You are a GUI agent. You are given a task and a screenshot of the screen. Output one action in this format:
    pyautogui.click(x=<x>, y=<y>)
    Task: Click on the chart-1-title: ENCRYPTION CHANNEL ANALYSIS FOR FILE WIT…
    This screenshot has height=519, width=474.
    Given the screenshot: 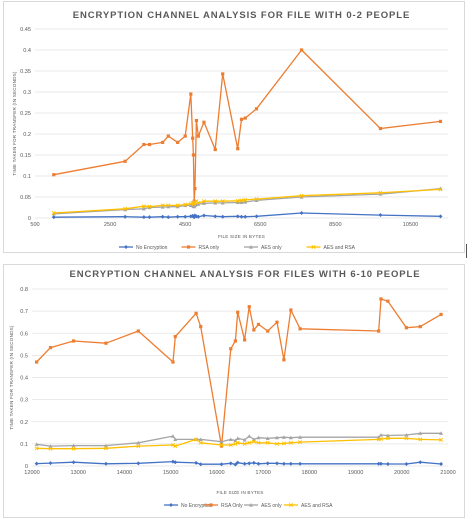 What is the action you would take?
    pyautogui.click(x=241, y=15)
    